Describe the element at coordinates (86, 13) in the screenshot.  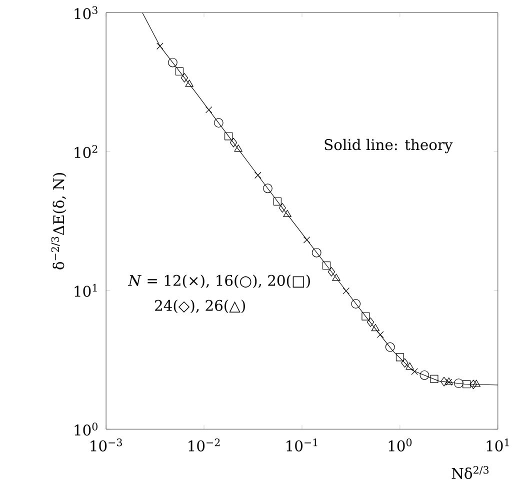
I see `y-tick-label: 10$^{3}$` at that location.